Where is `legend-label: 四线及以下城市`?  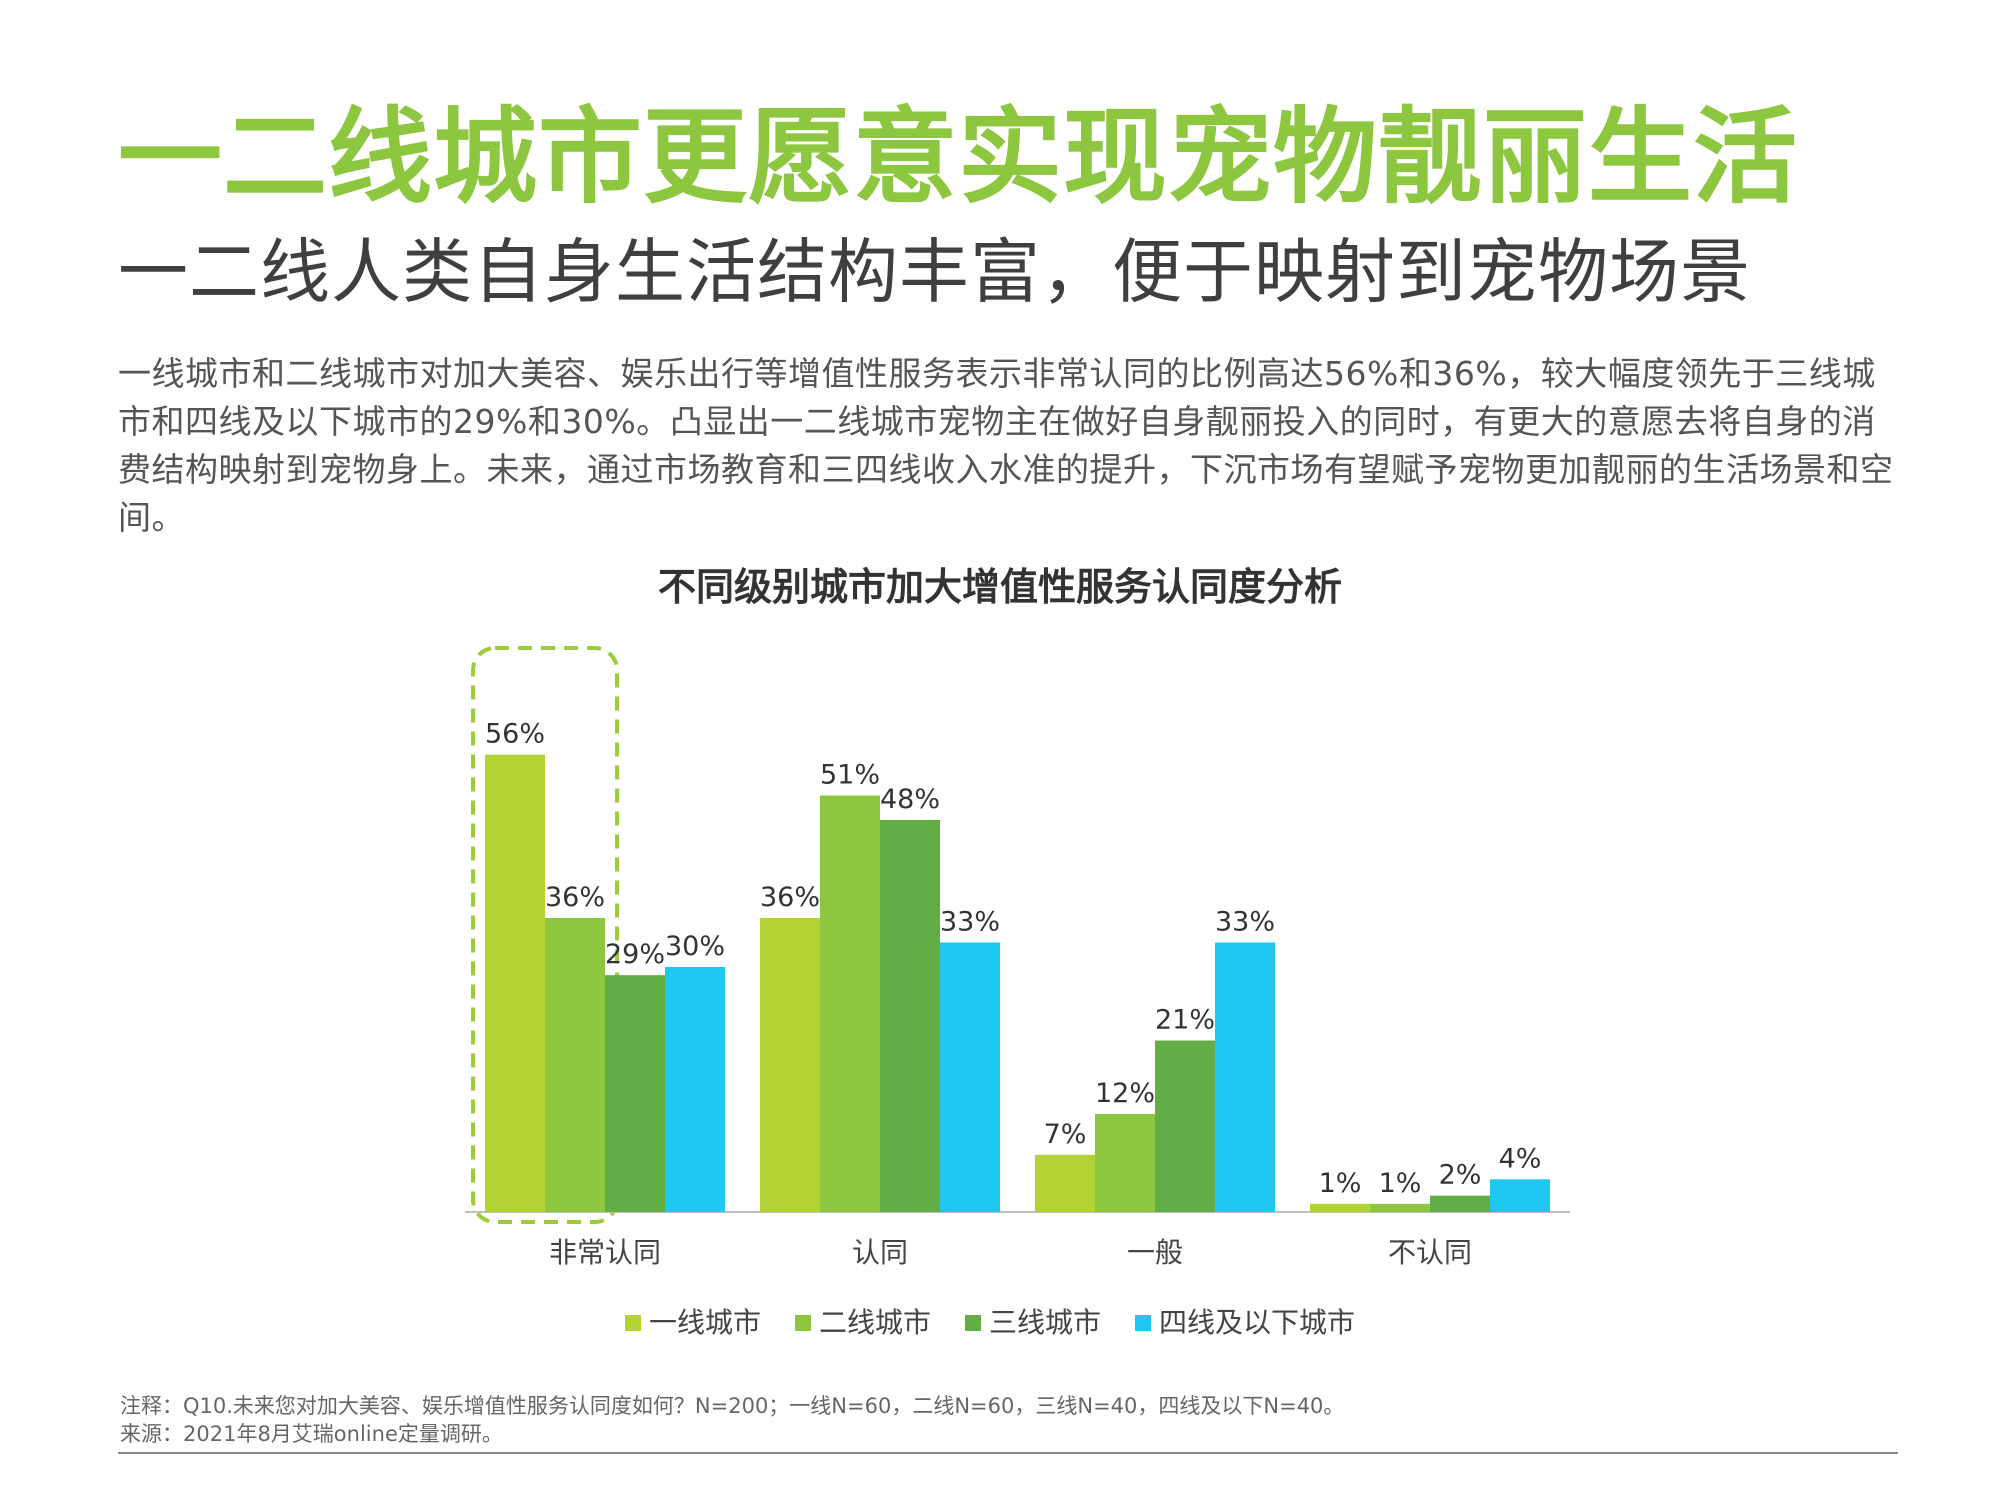
legend-label: 四线及以下城市 is located at coordinates (1257, 1322).